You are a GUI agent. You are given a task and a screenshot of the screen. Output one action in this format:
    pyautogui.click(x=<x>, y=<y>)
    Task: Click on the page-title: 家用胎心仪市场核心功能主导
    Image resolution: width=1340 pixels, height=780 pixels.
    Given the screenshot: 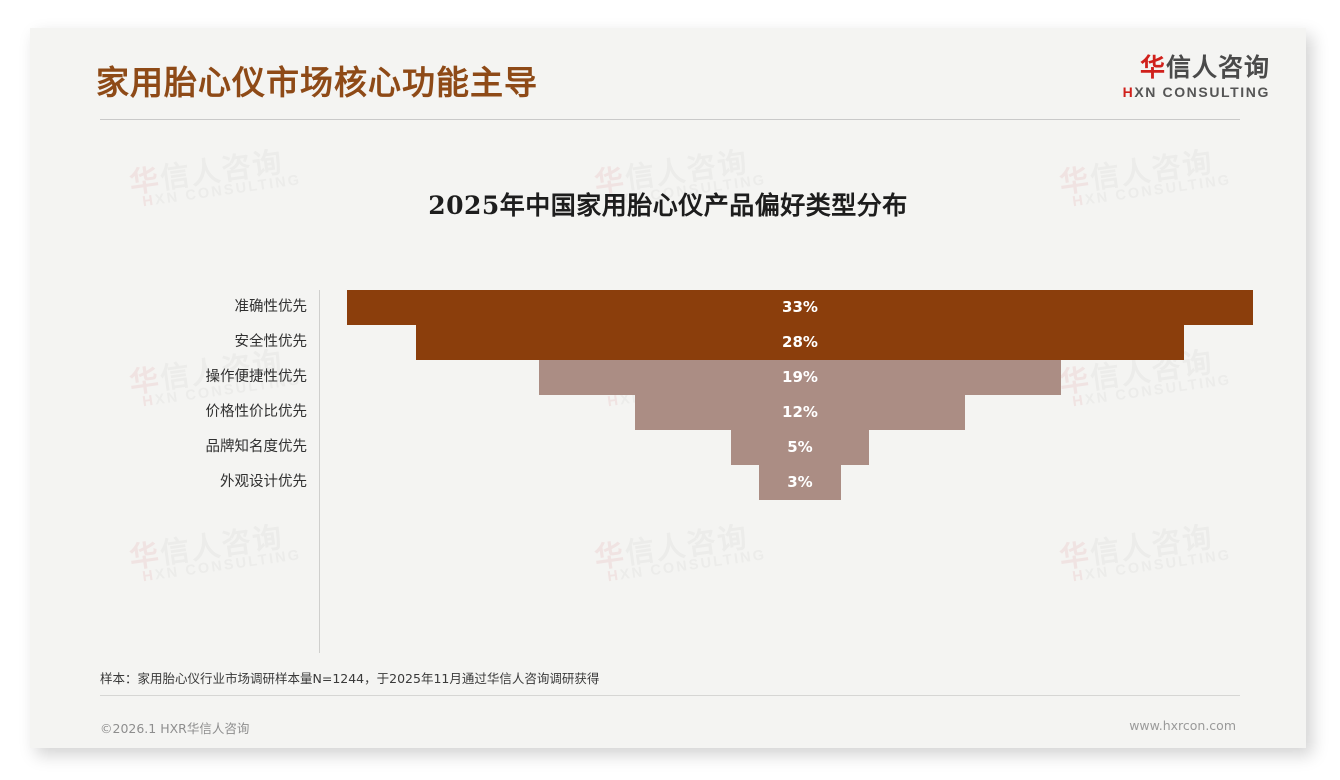 What is the action you would take?
    pyautogui.click(x=317, y=82)
    